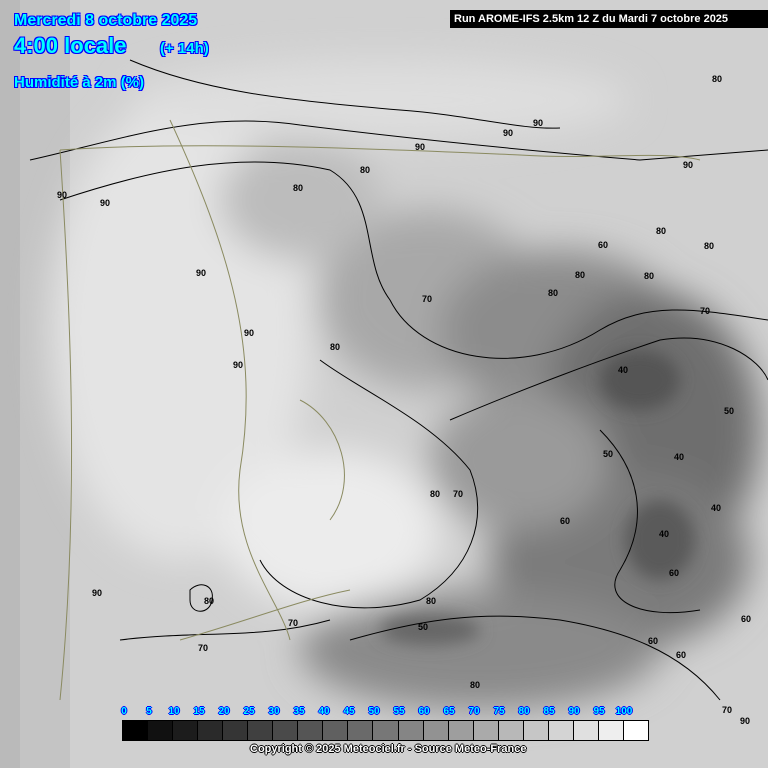  Describe the element at coordinates (624, 711) in the screenshot. I see `legend-label: 100` at that location.